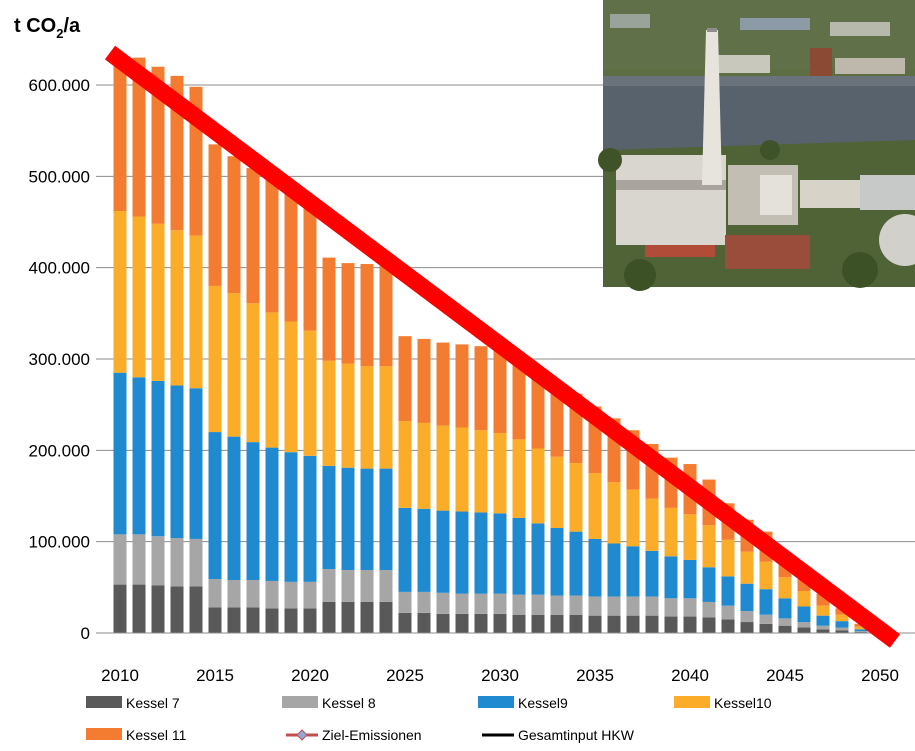  I want to click on x-axis-ticks: 2010 2015 2020 2025 2030 2035 2040 2045 2050, so click(500, 675).